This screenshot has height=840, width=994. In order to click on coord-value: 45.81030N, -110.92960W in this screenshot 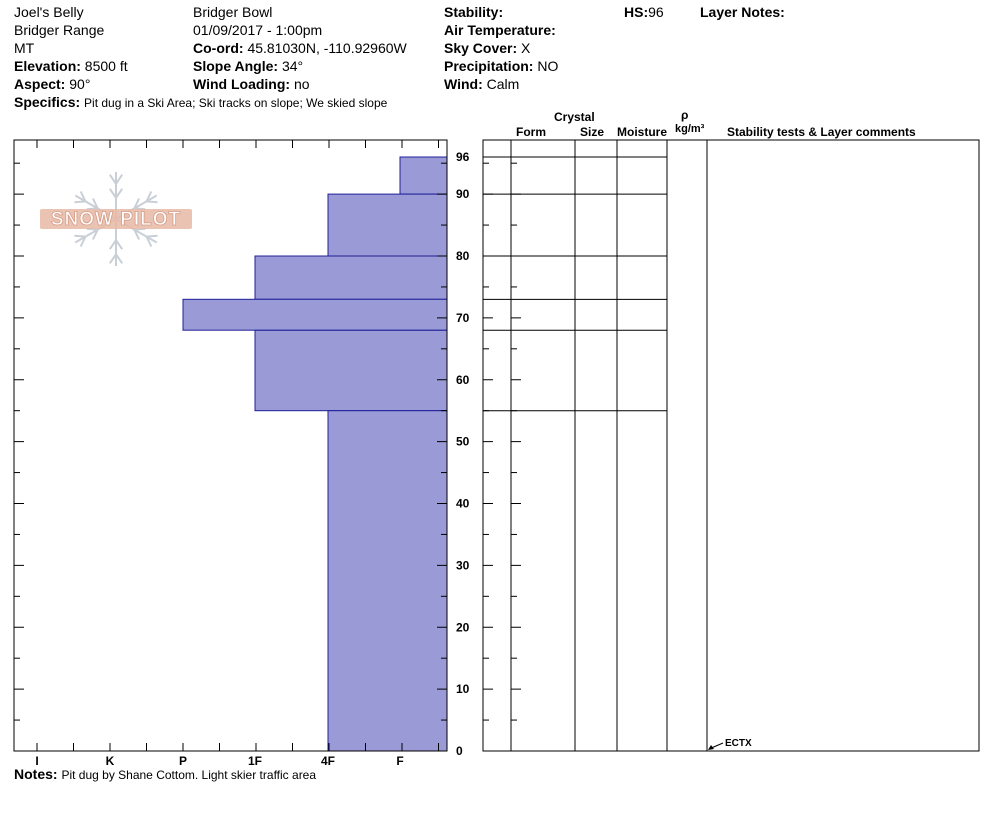, I will do `click(327, 48)`.